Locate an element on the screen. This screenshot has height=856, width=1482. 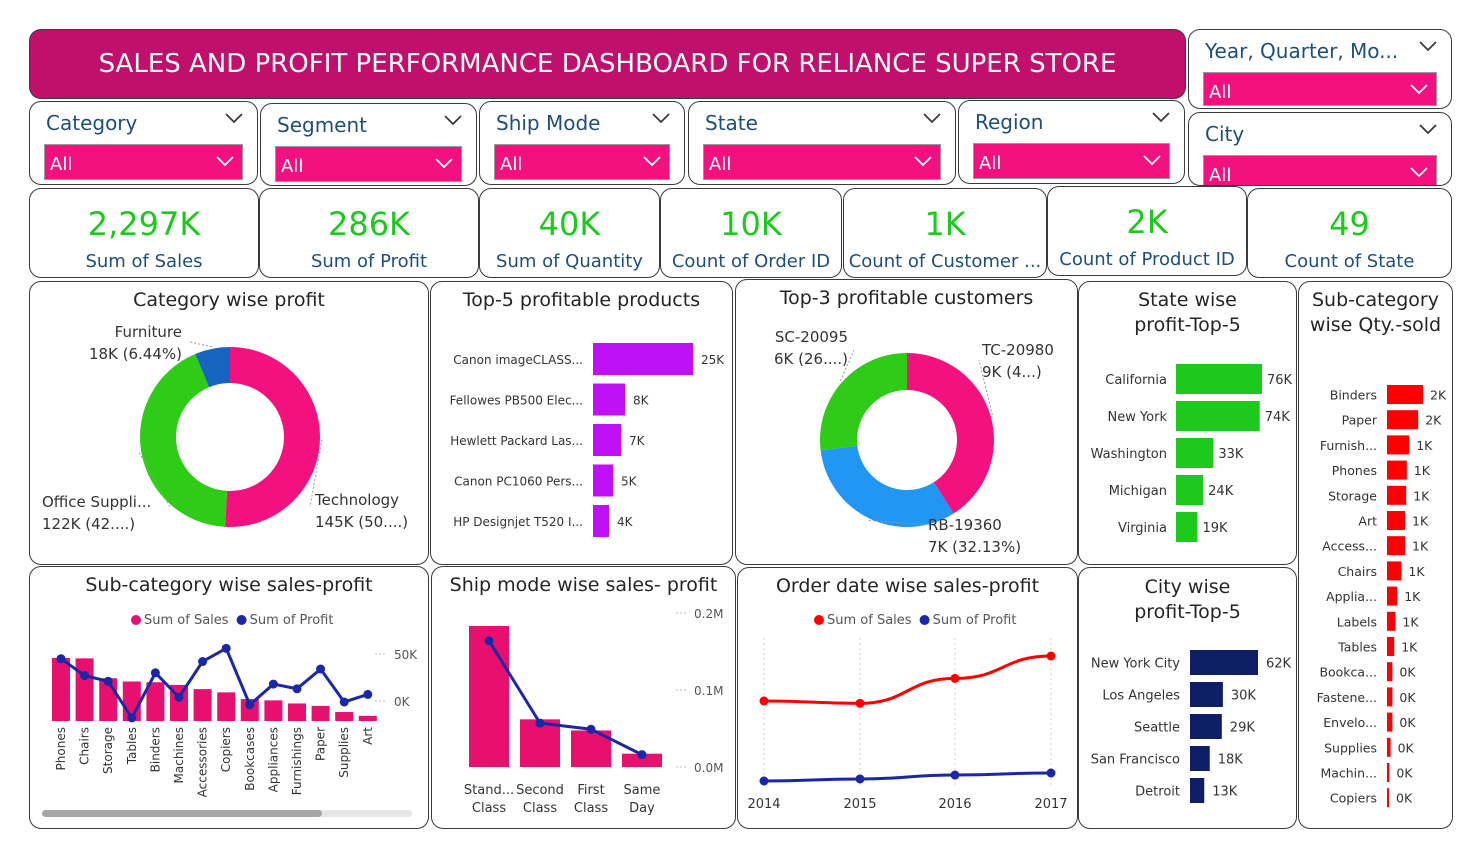
chart-title: State wise profit-Top-5 is located at coordinates (1187, 312).